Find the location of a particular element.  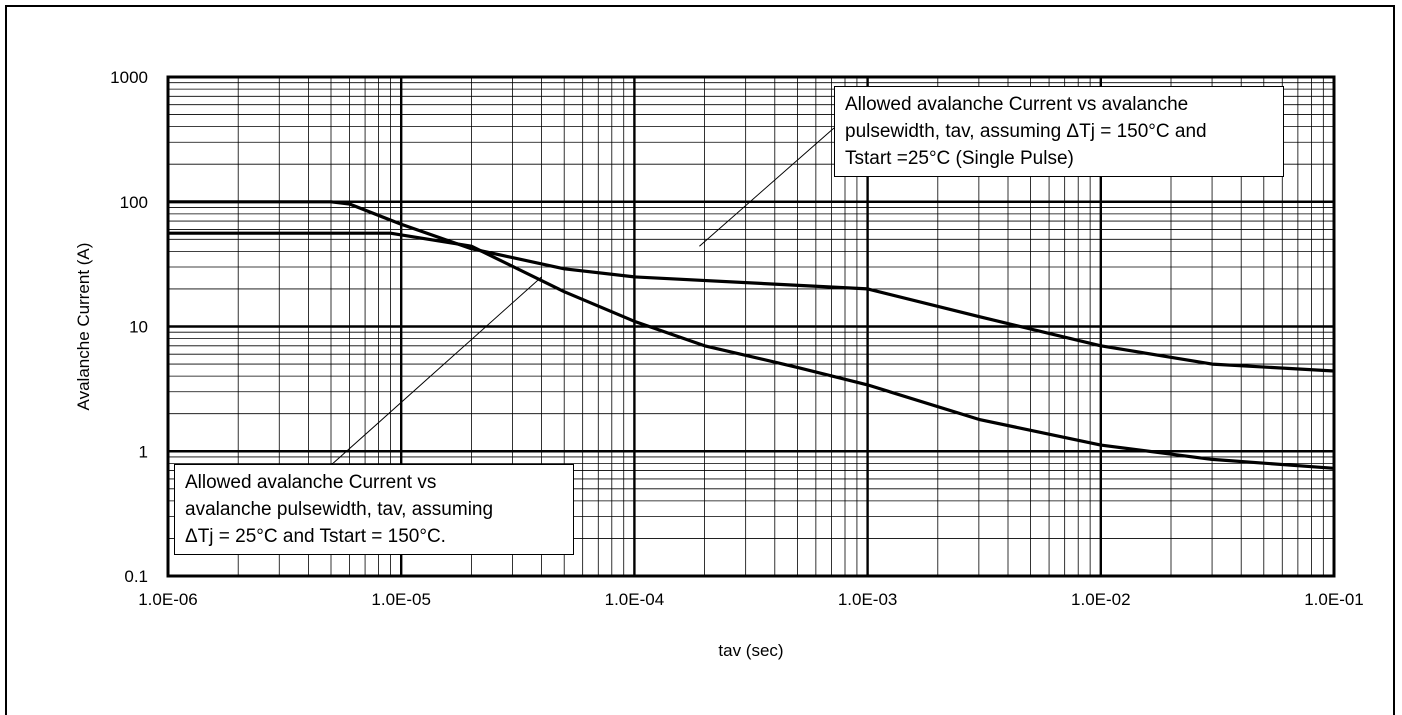

annotation-upper-line-3: Tstart =25°C (Single Pulse) is located at coordinates (959, 158).